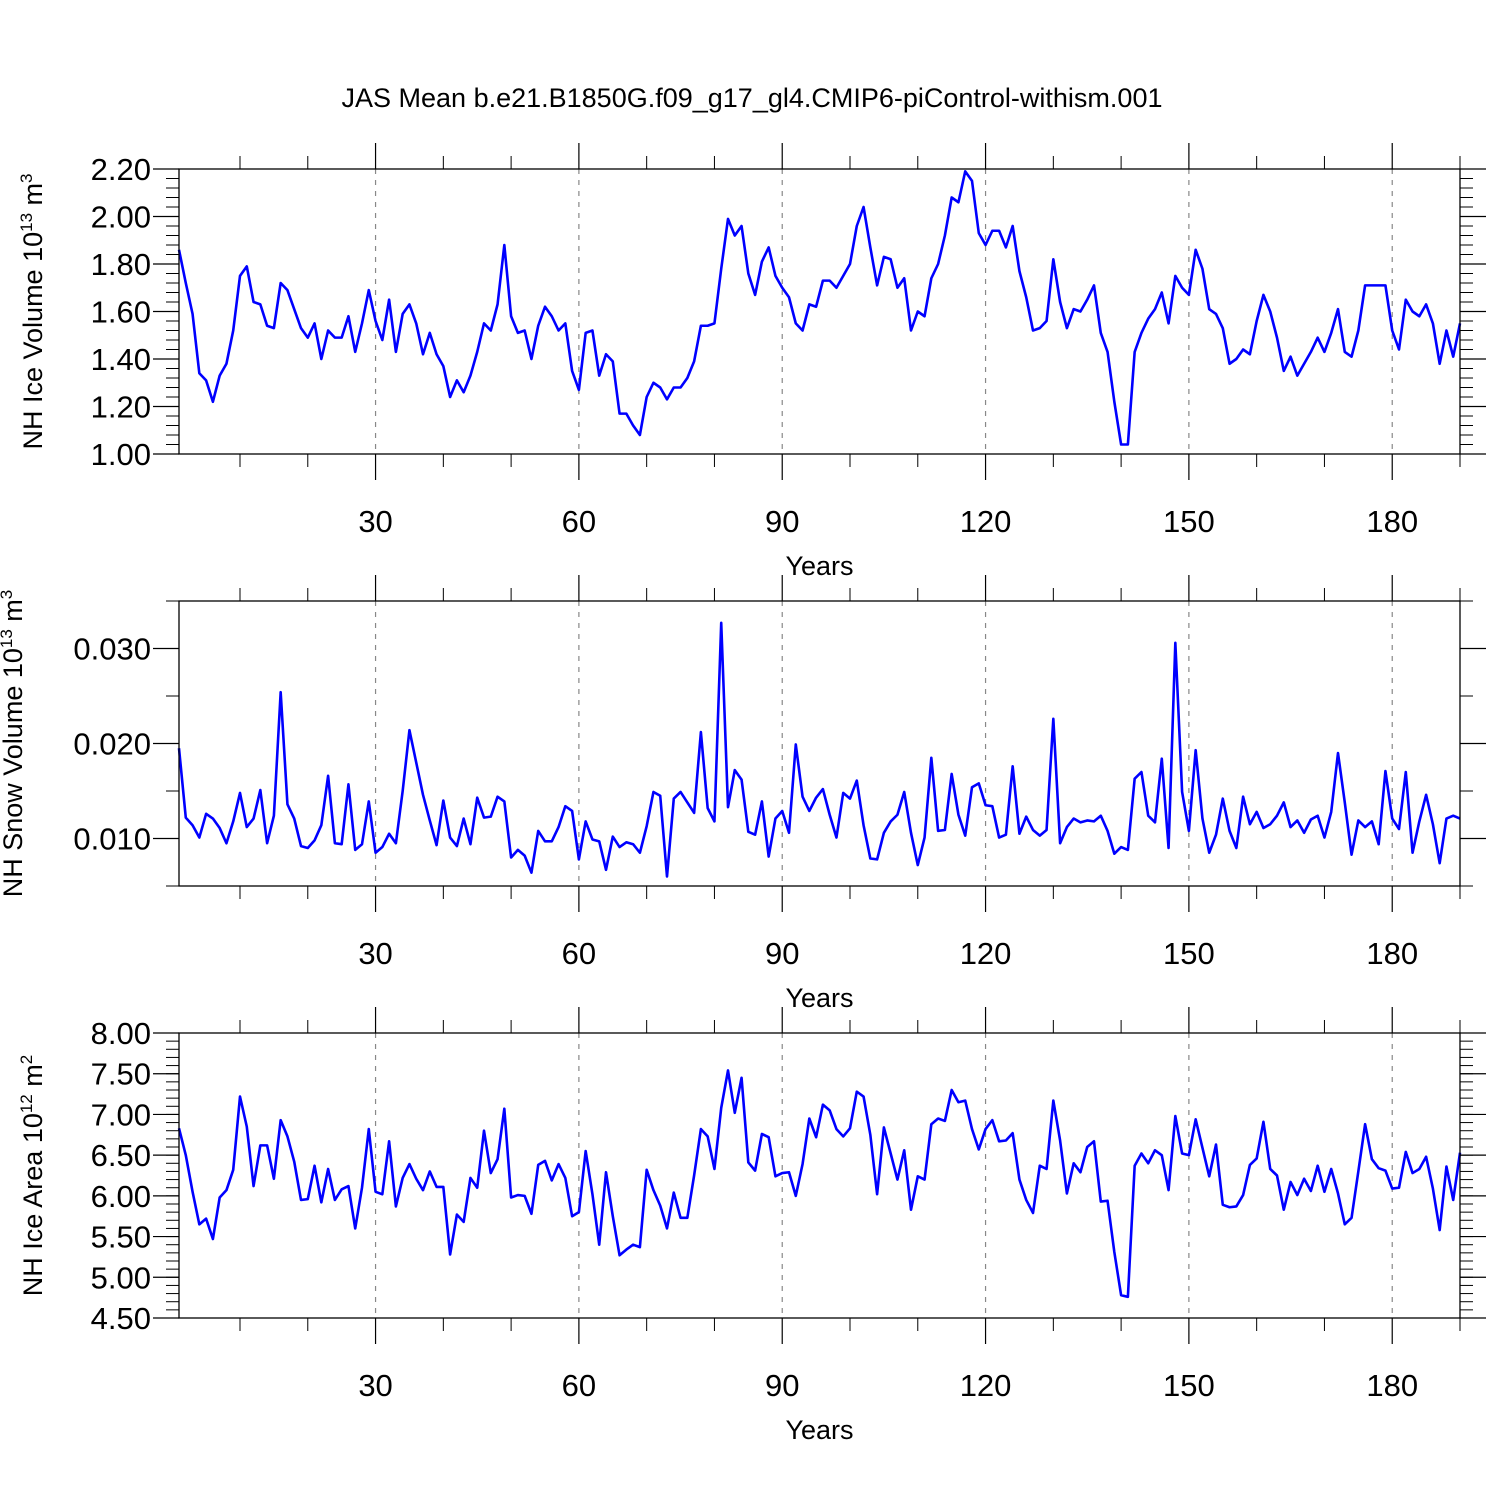  I want to click on y-tick-label: 0.020, so click(112, 744).